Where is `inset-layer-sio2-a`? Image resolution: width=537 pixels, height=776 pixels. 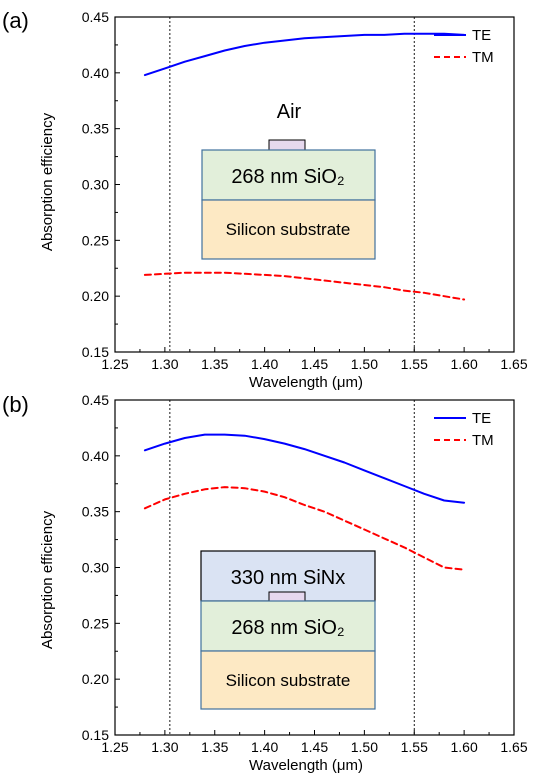 inset-layer-sio2-a is located at coordinates (288, 175).